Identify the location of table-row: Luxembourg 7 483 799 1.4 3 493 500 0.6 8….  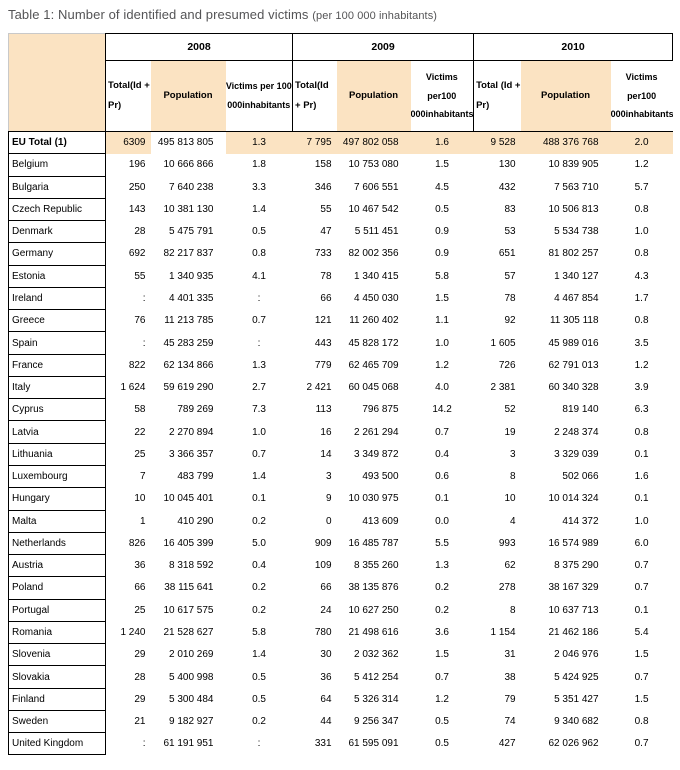
(340, 476).